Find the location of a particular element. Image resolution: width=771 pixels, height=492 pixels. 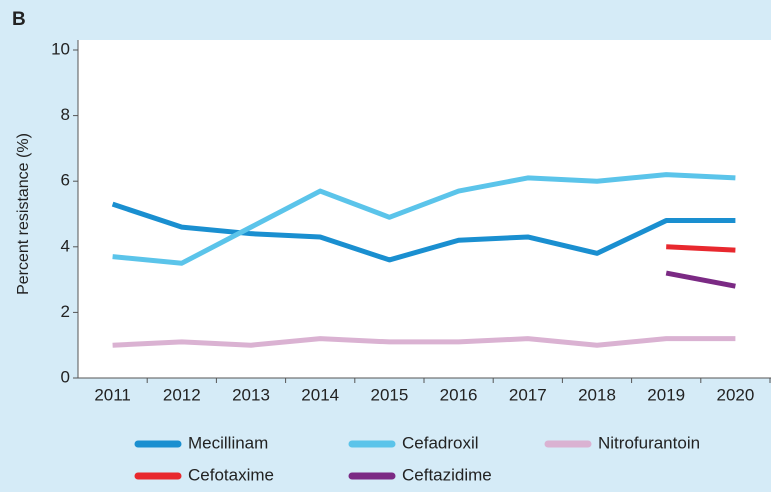

y-tick-label: 10 is located at coordinates (60, 48).